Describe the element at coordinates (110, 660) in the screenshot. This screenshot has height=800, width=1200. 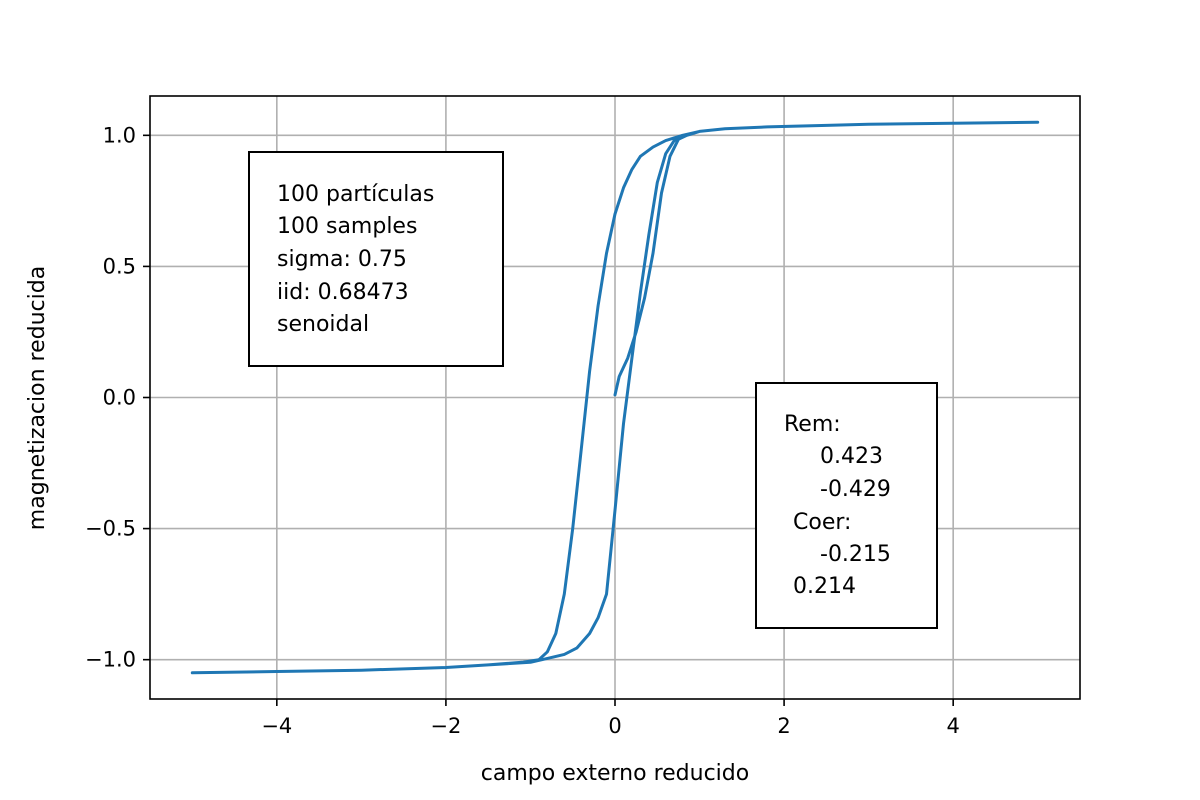
I see `y-tick-label: −1.0` at that location.